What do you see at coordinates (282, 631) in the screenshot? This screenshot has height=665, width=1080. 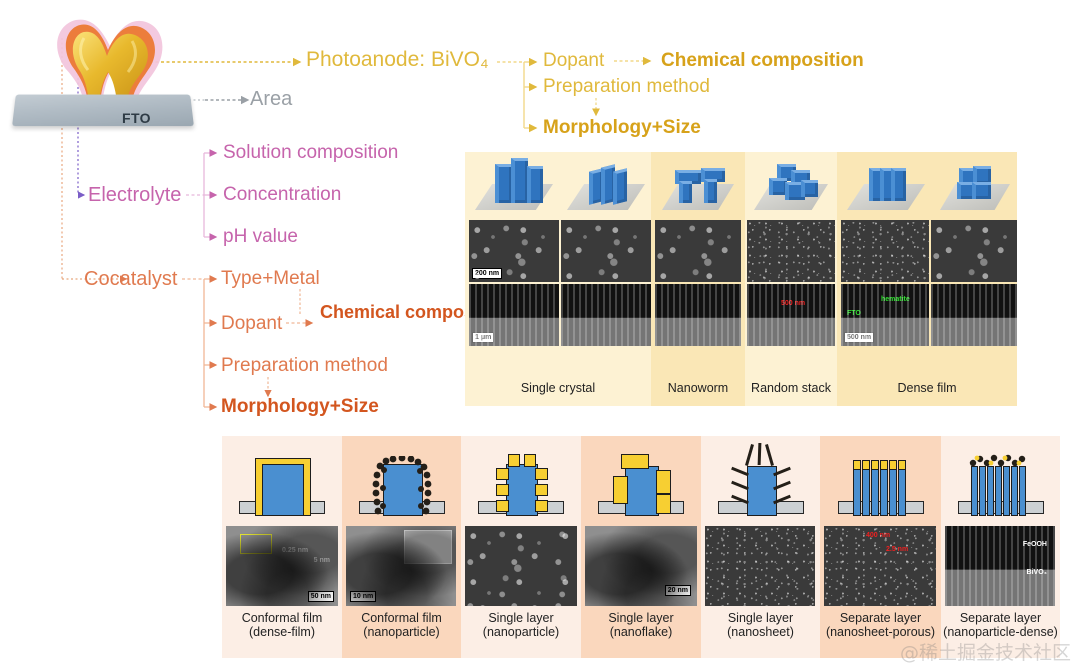 I see `cocatalyst-caption-1-line2: (dense-film)` at bounding box center [282, 631].